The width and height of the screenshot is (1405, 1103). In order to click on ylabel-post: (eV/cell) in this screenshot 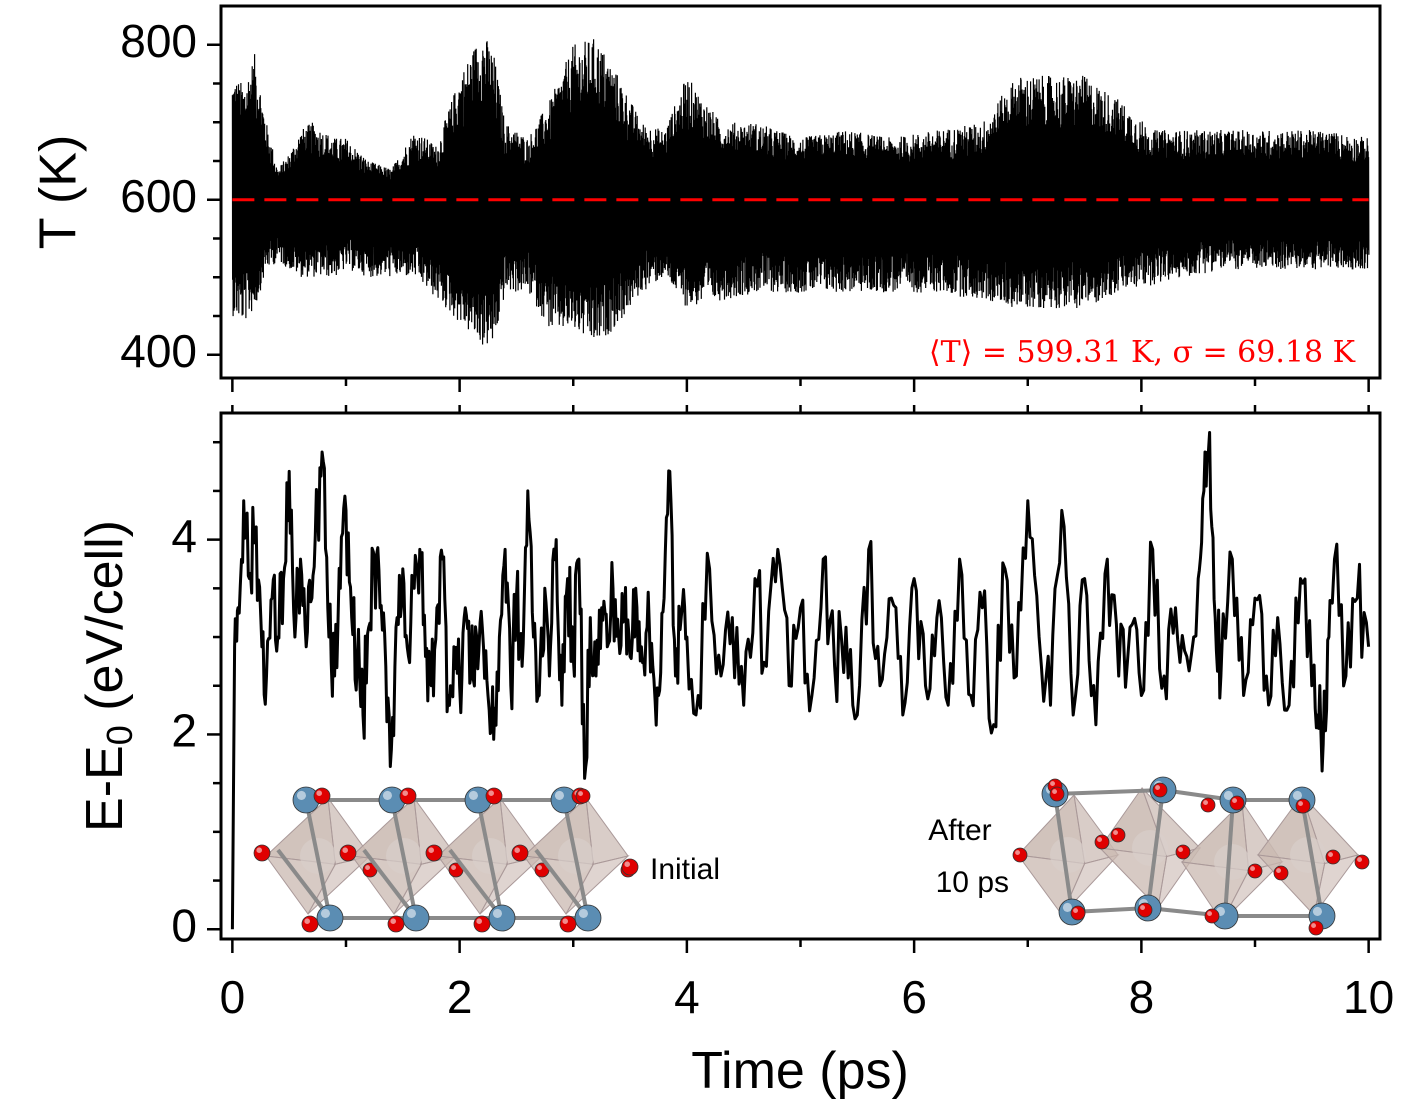, I will do `click(105, 622)`.